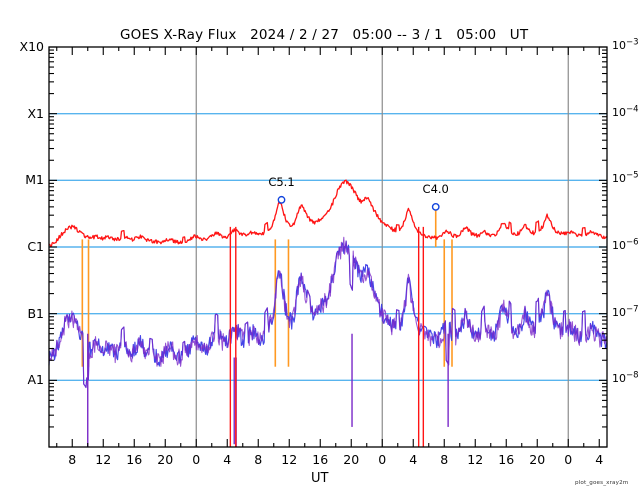 This screenshot has width=640, height=500. What do you see at coordinates (599, 459) in the screenshot?
I see `x-axis-tick-label-17: 4` at bounding box center [599, 459].